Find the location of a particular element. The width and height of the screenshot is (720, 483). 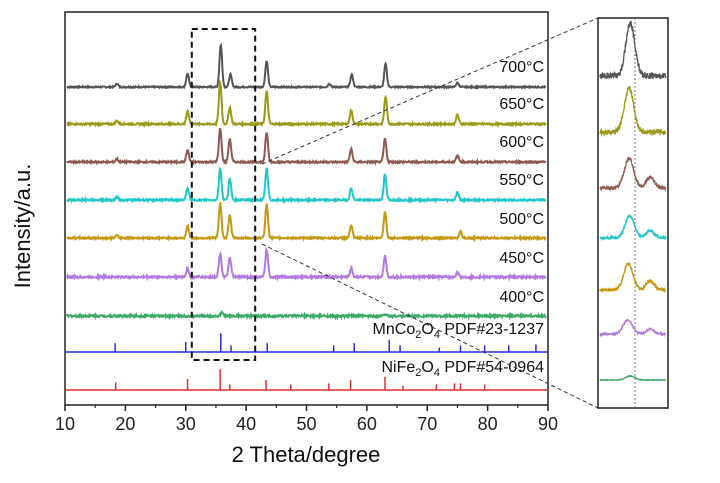

x-tick-label: 80 is located at coordinates (488, 424).